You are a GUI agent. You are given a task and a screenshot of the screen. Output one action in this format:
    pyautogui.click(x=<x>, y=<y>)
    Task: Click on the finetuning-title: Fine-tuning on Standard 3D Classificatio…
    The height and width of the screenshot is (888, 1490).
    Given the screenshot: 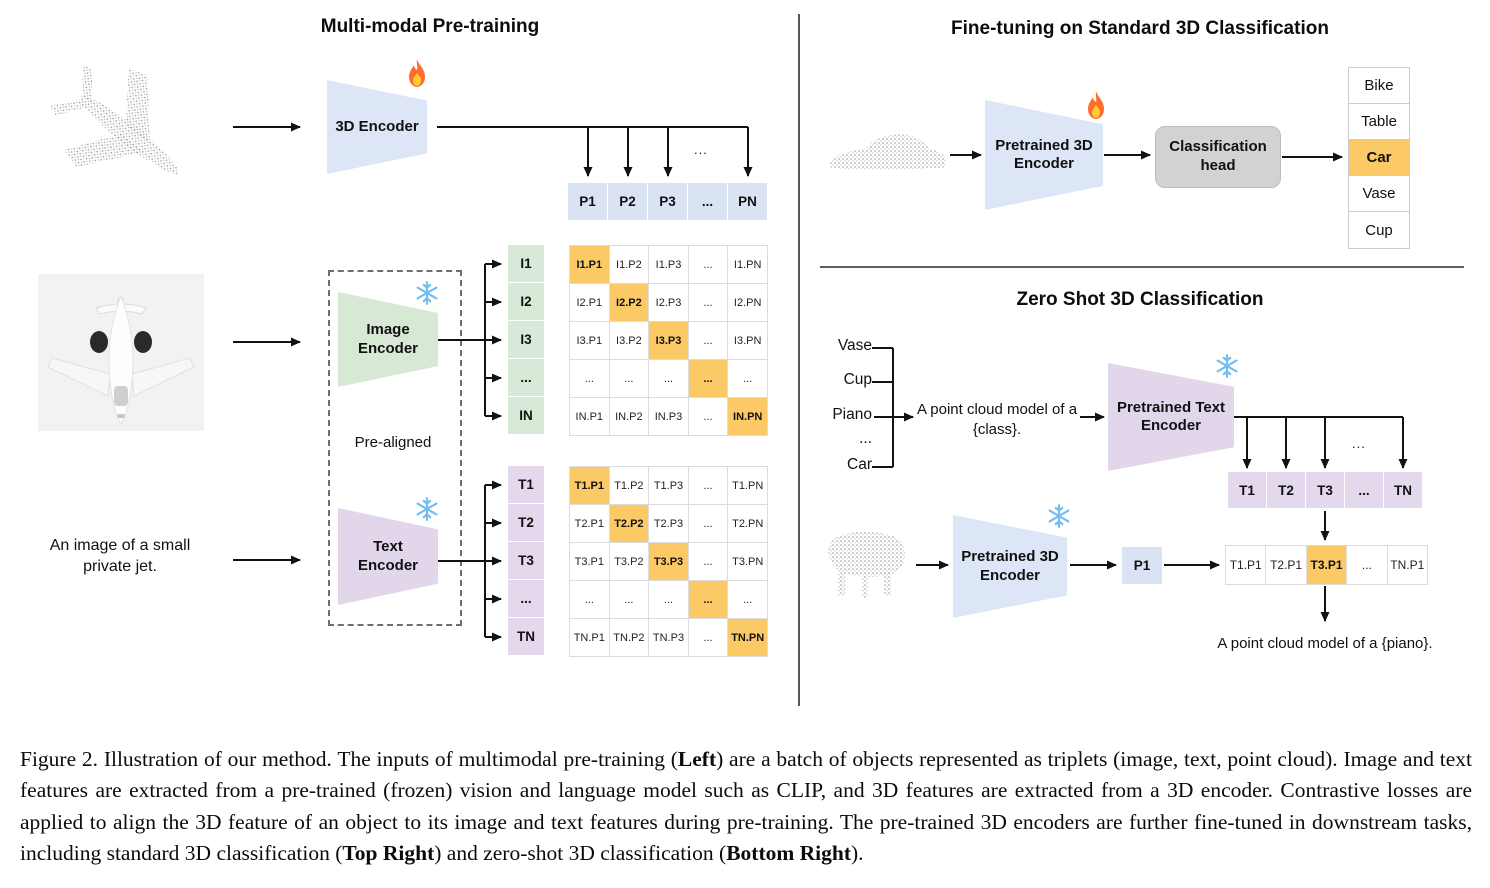 What is the action you would take?
    pyautogui.click(x=1140, y=28)
    